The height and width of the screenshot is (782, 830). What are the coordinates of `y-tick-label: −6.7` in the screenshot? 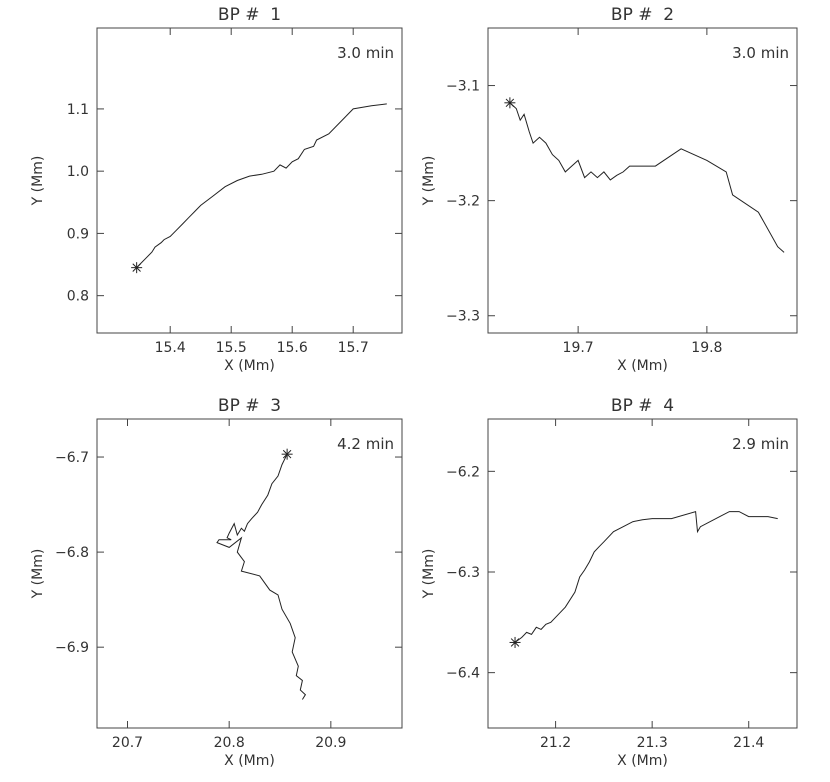 It's located at (72, 458).